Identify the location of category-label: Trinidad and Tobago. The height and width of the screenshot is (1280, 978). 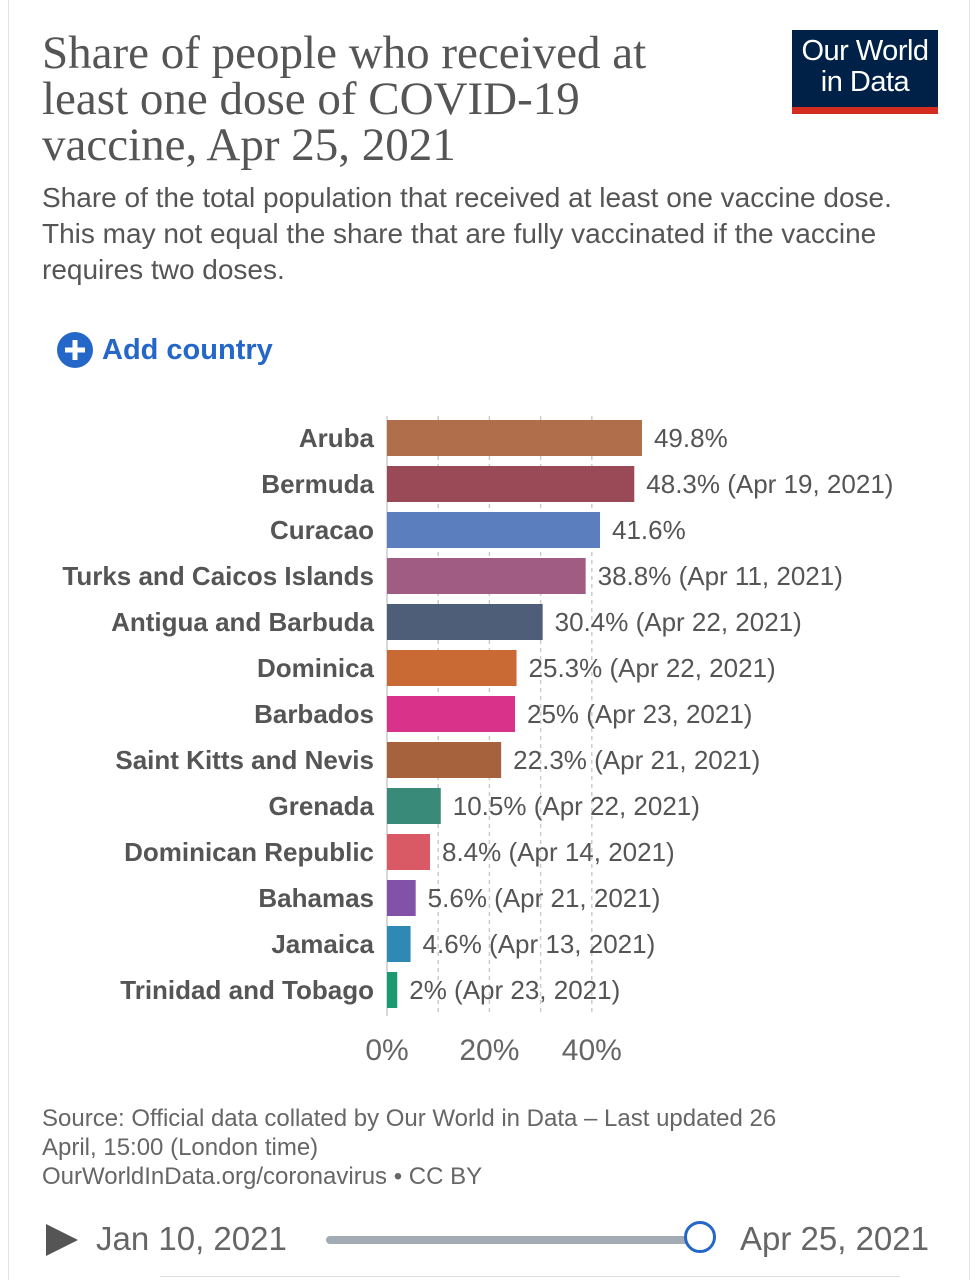
(247, 990).